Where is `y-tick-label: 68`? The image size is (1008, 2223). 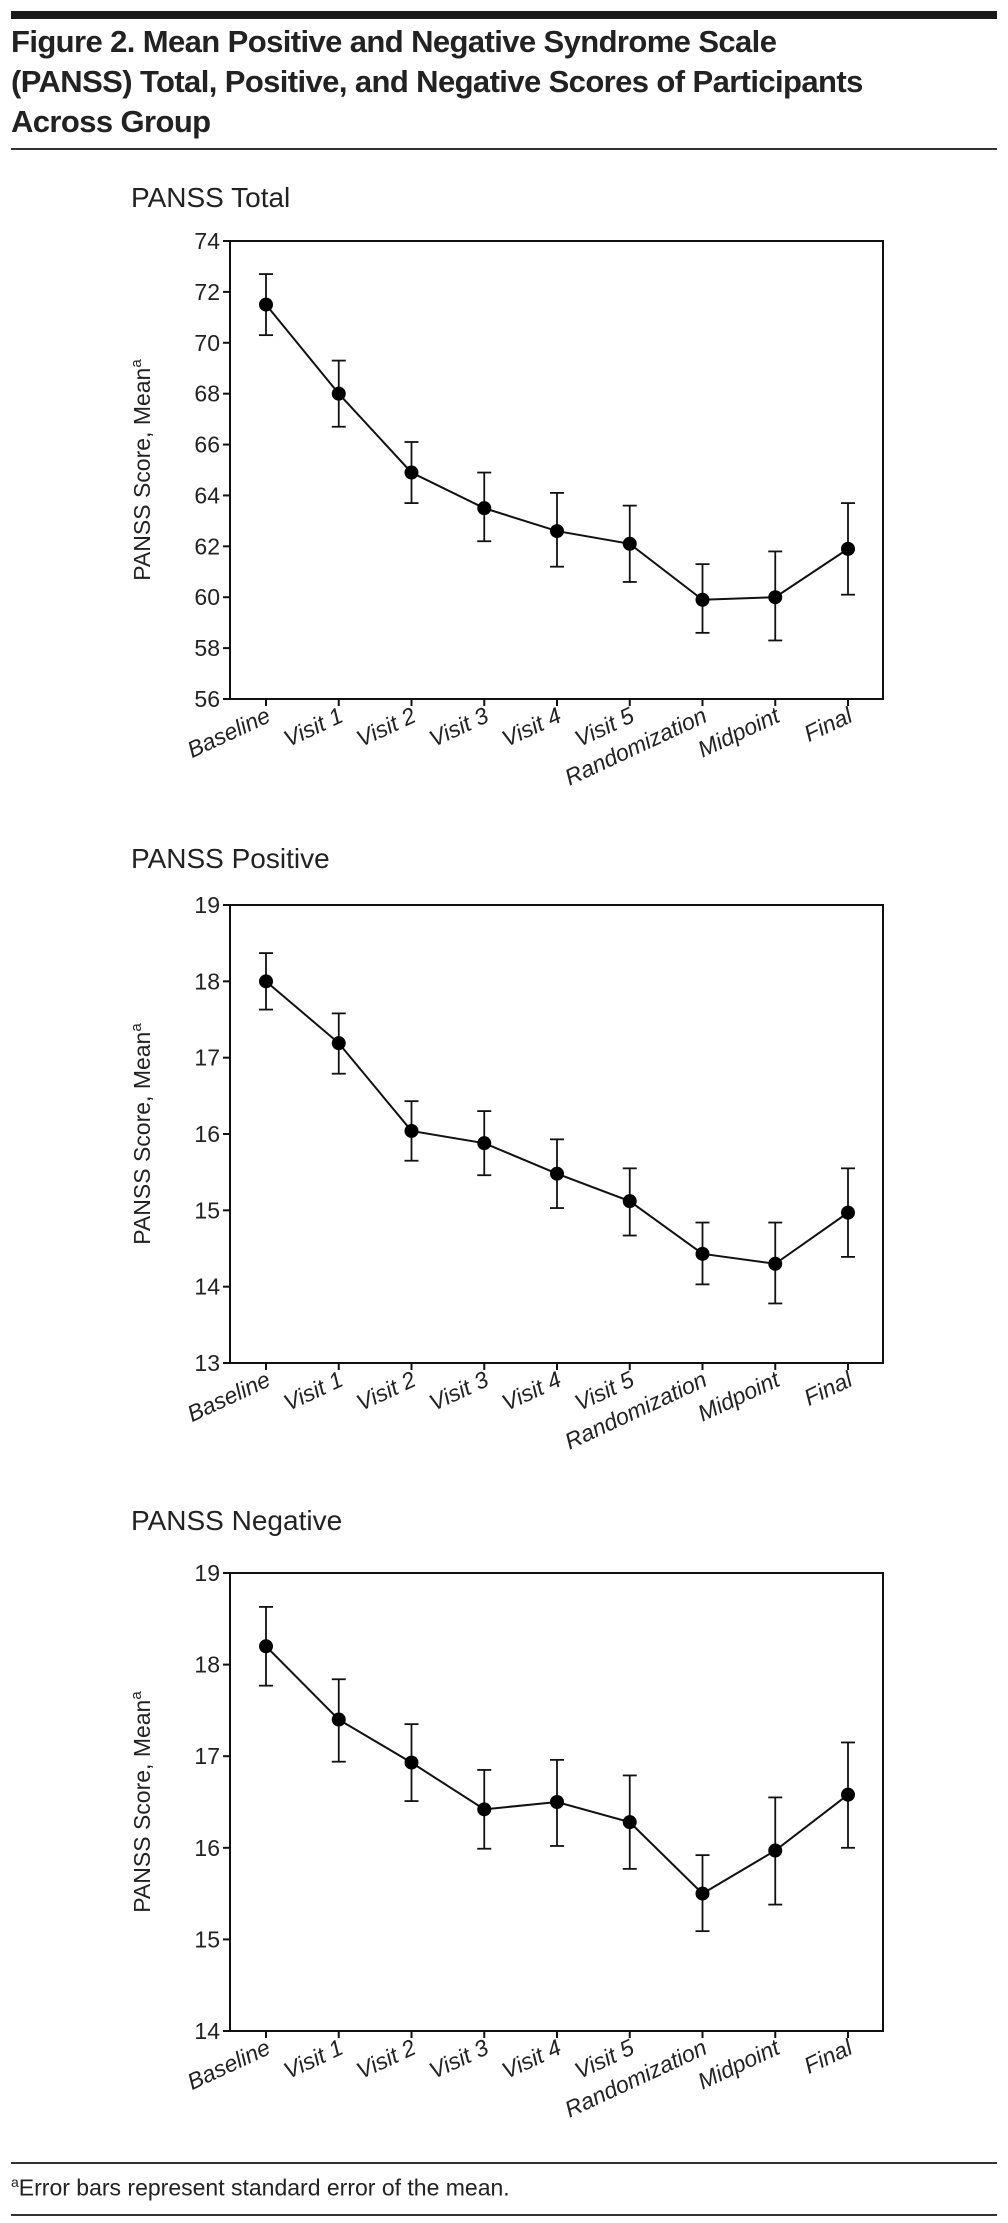
y-tick-label: 68 is located at coordinates (207, 394).